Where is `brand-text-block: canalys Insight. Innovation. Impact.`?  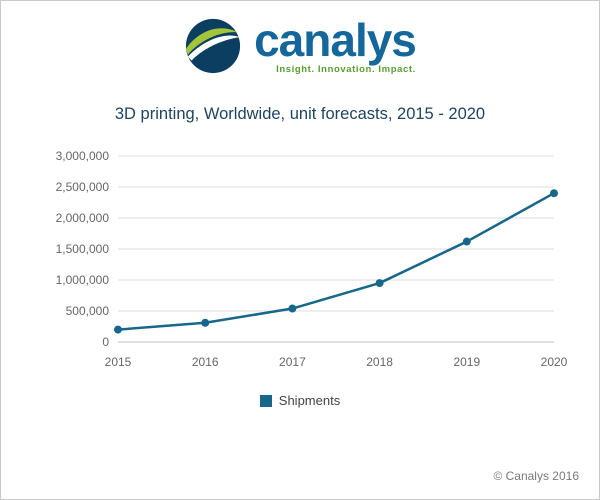
brand-text-block: canalys Insight. Innovation. Impact. is located at coordinates (335, 44).